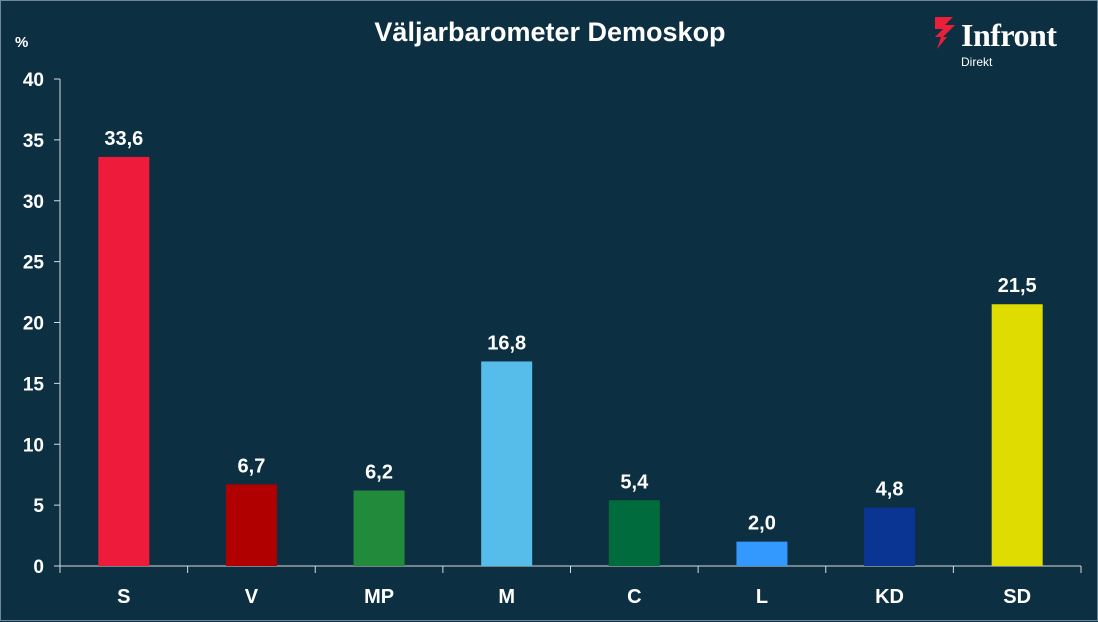 The width and height of the screenshot is (1098, 622). I want to click on bar-c, so click(634, 533).